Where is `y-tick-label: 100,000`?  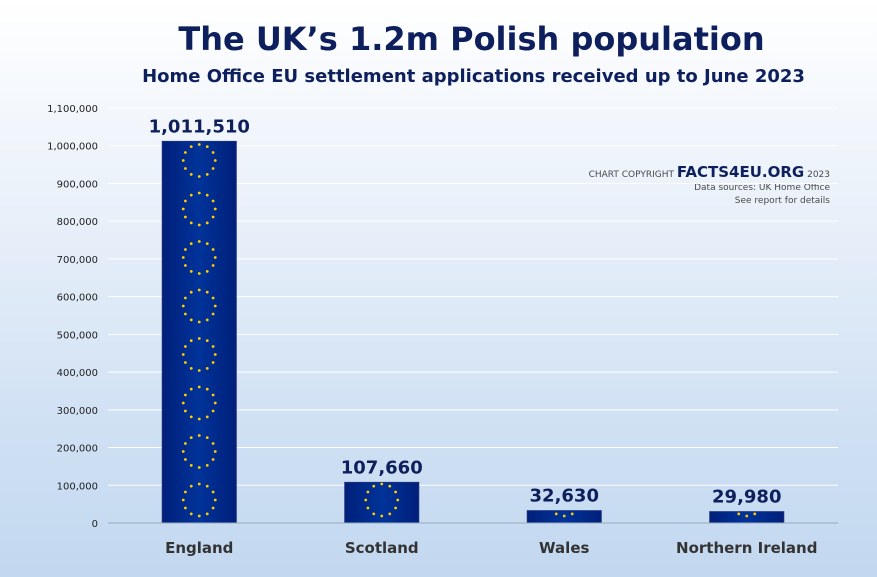 y-tick-label: 100,000 is located at coordinates (77, 486).